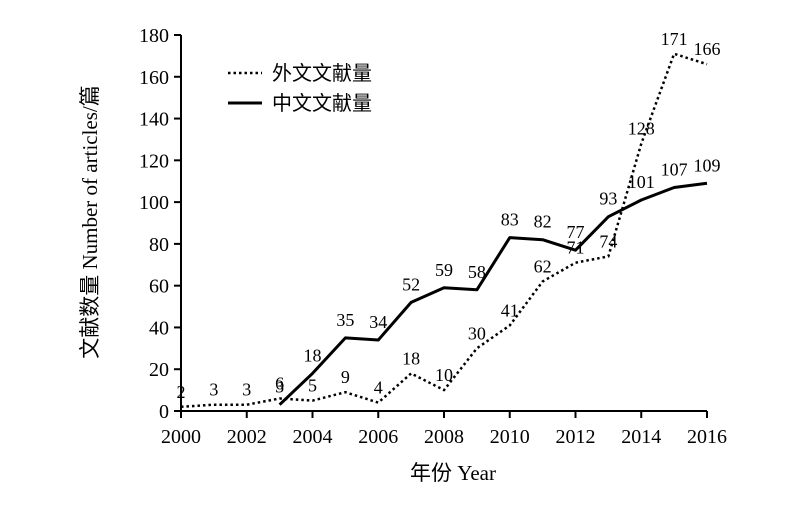  I want to click on legend-label-foreign: 外文文献量, so click(322, 73).